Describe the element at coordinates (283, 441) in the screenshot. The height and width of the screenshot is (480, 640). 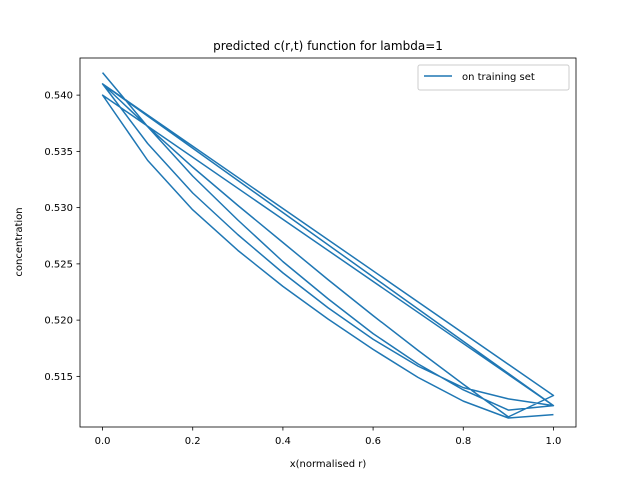
I see `x-tick-label: 0.4` at that location.